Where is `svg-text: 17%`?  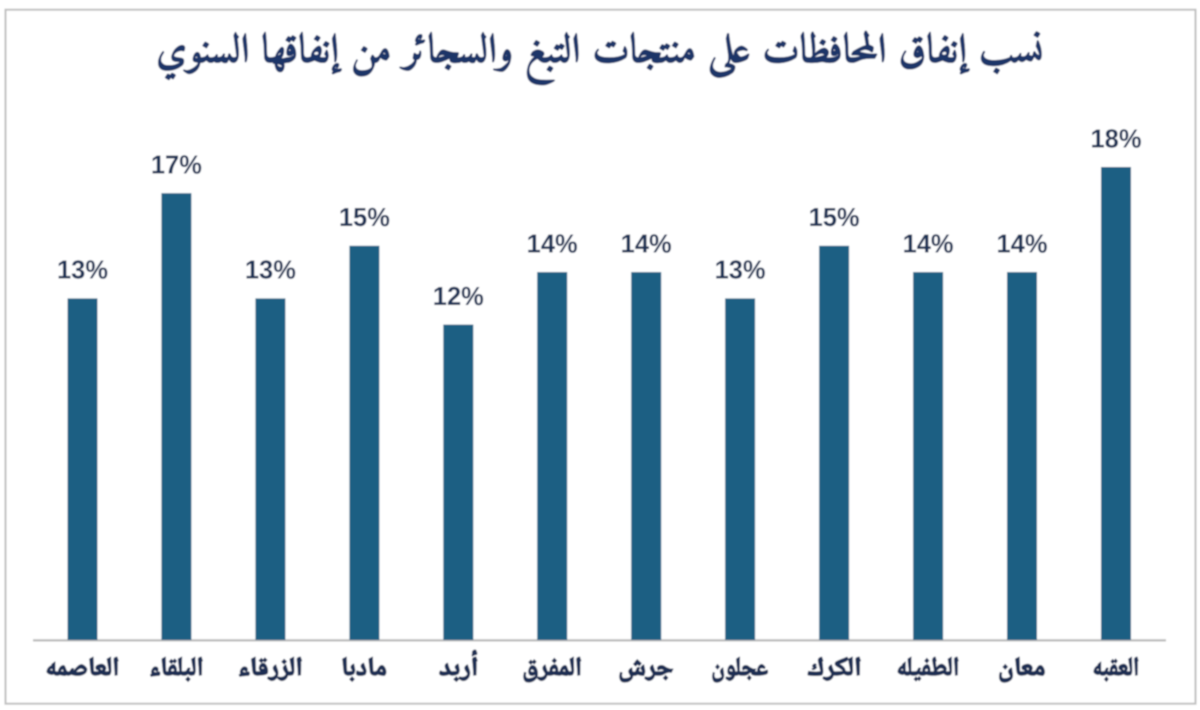 svg-text: 17% is located at coordinates (176, 166).